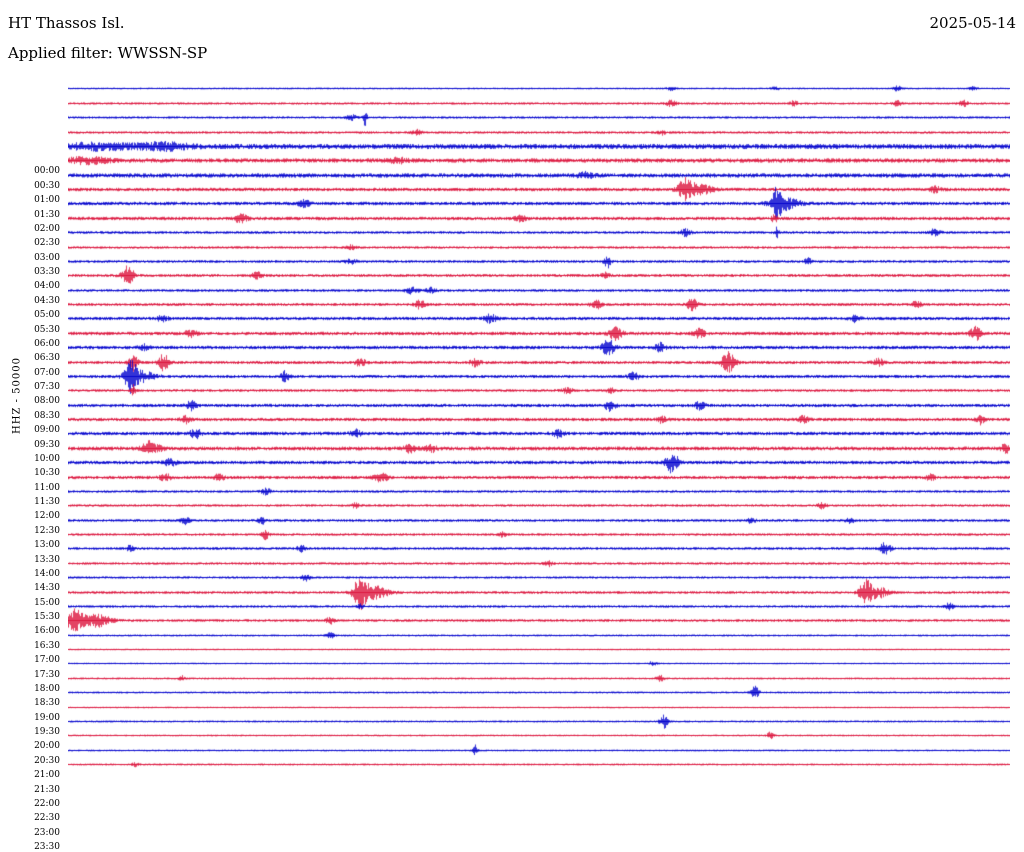 Image resolution: width=1024 pixels, height=852 pixels. I want to click on time-label: 02:30, so click(47, 242).